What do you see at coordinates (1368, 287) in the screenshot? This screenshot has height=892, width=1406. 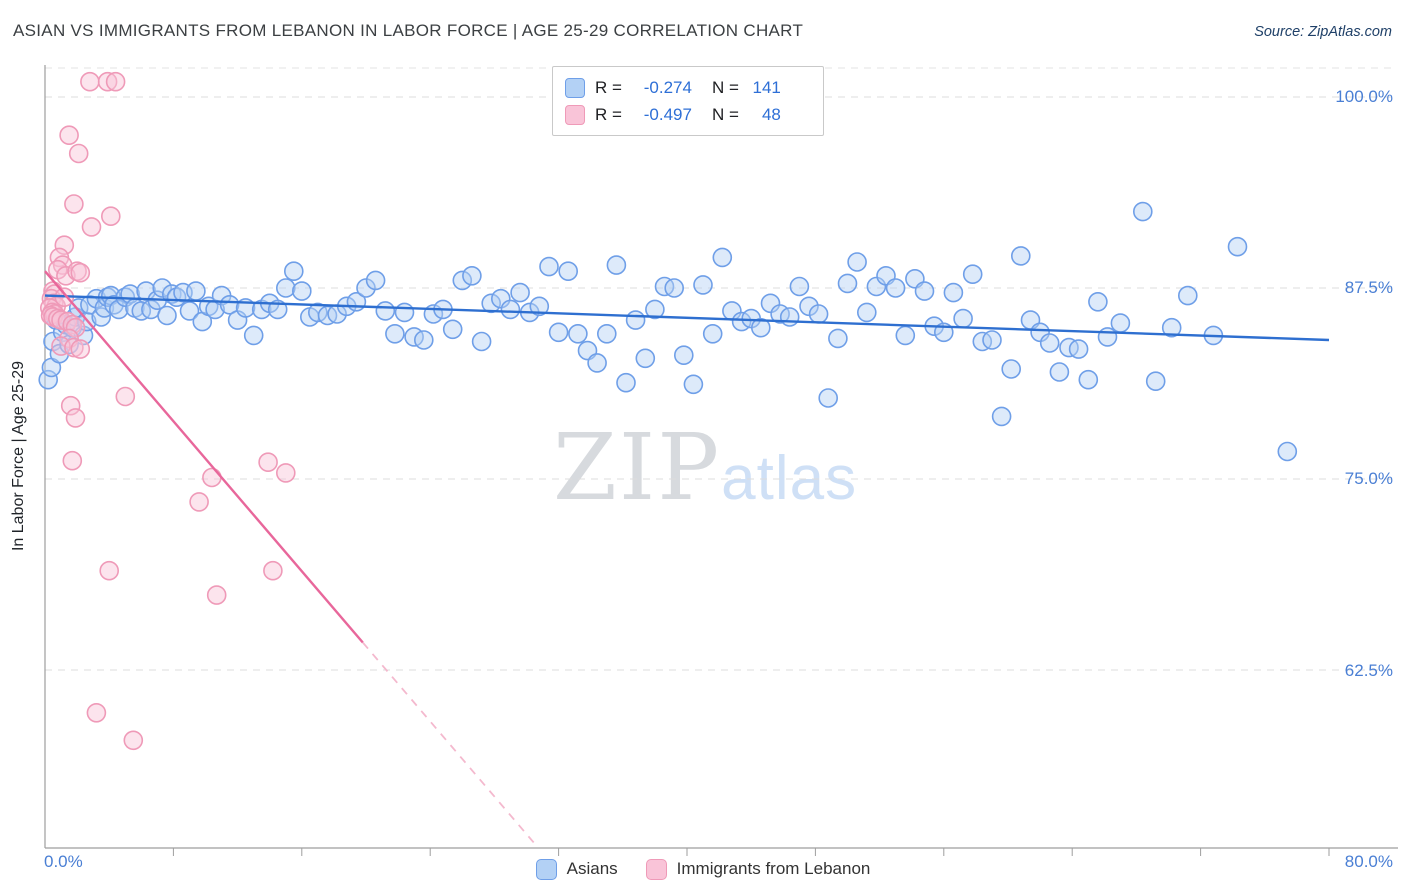 I see `y-tick-label-87-5: 87.5%` at bounding box center [1368, 287].